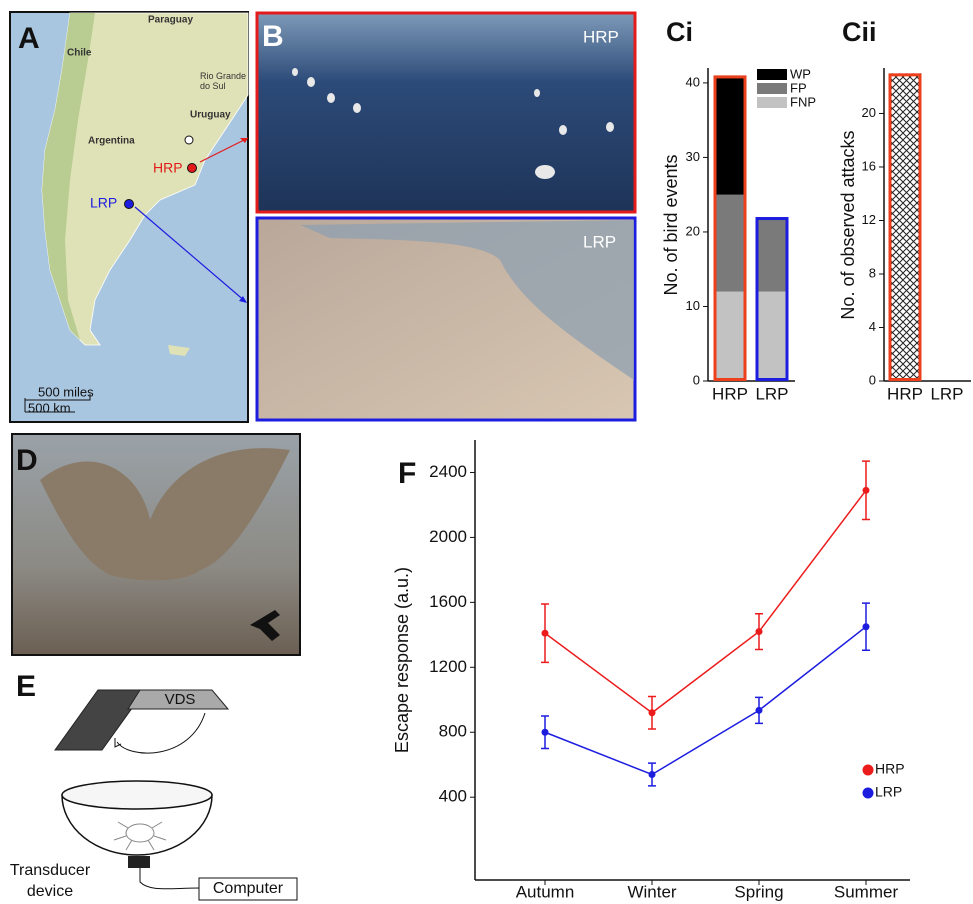 The height and width of the screenshot is (904, 973). What do you see at coordinates (671, 224) in the screenshot?
I see `y-axis-label: No. of bird events` at bounding box center [671, 224].